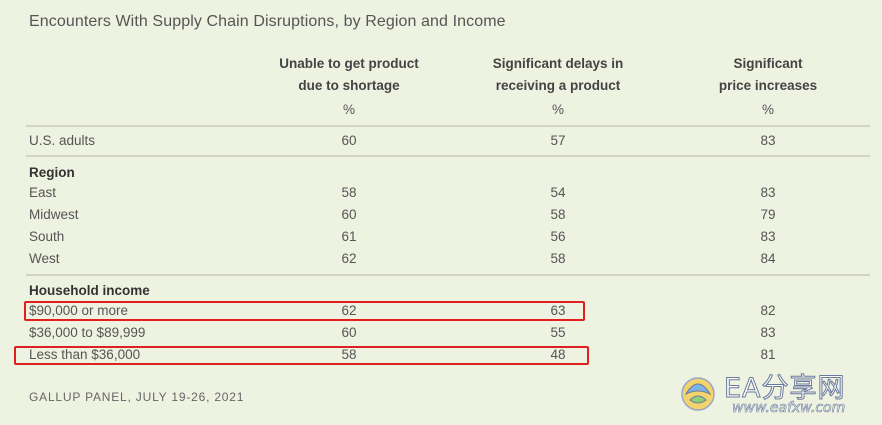  What do you see at coordinates (768, 310) in the screenshot?
I see `cell-price: 82` at bounding box center [768, 310].